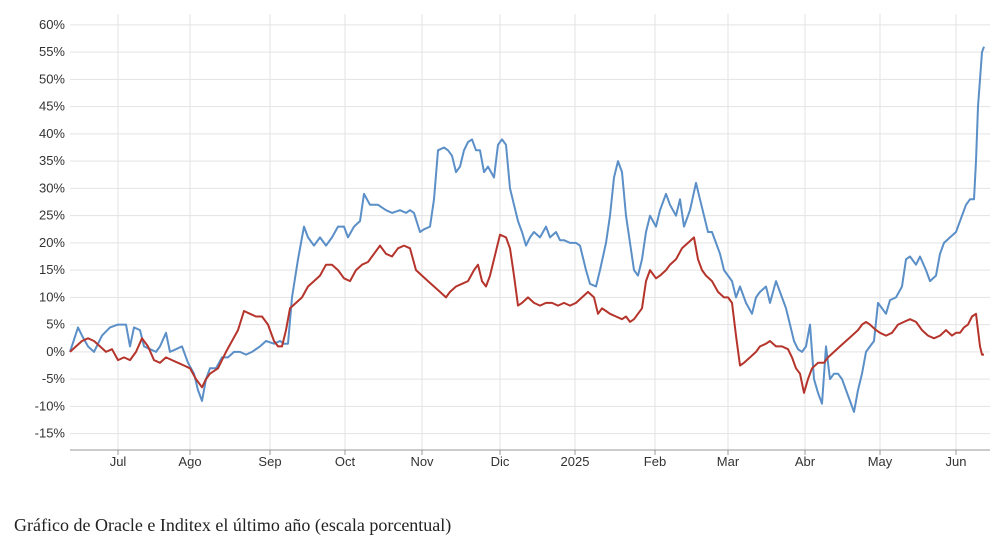 The width and height of the screenshot is (1005, 547). What do you see at coordinates (575, 461) in the screenshot?
I see `x-tick-label: 2025` at bounding box center [575, 461].